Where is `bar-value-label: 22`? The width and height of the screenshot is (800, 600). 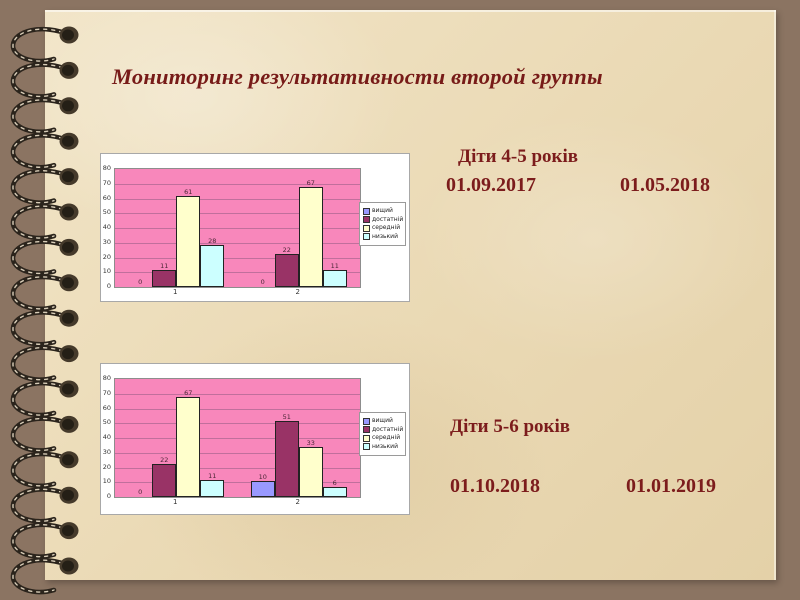 bar-value-label: 22 is located at coordinates (286, 249).